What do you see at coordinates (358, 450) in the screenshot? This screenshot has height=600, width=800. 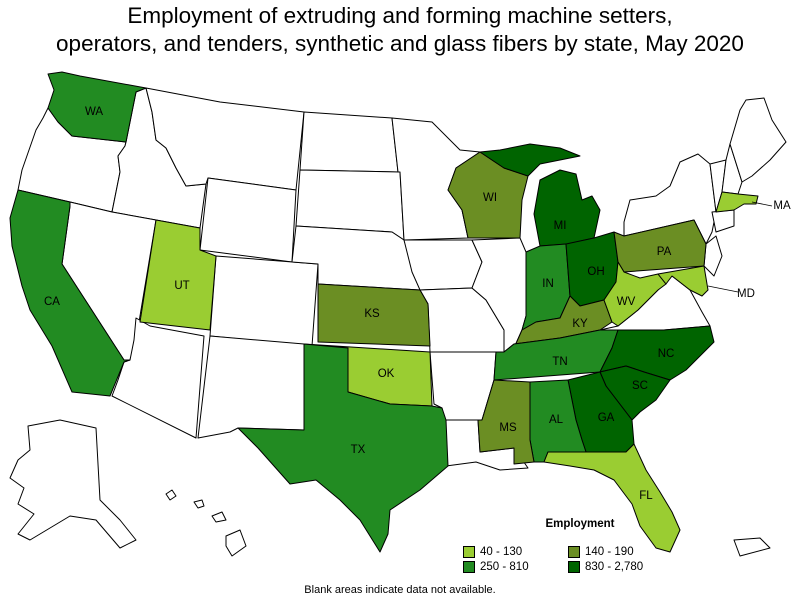 I see `label-TX: TX` at bounding box center [358, 450].